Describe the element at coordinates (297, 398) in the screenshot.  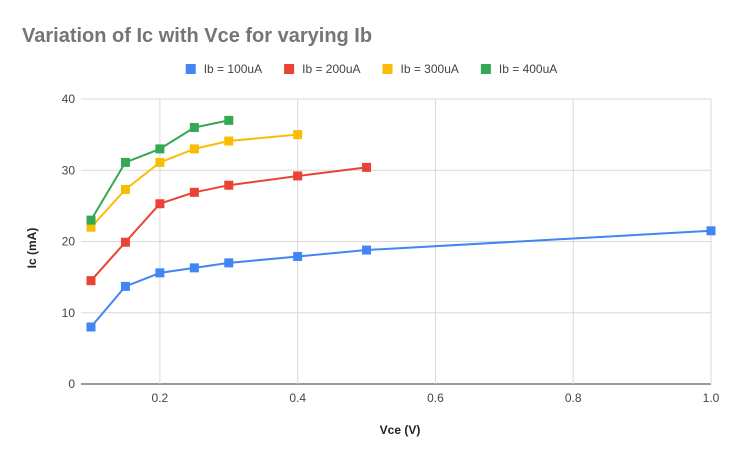
I see `x-tick-label: 0.4` at that location.